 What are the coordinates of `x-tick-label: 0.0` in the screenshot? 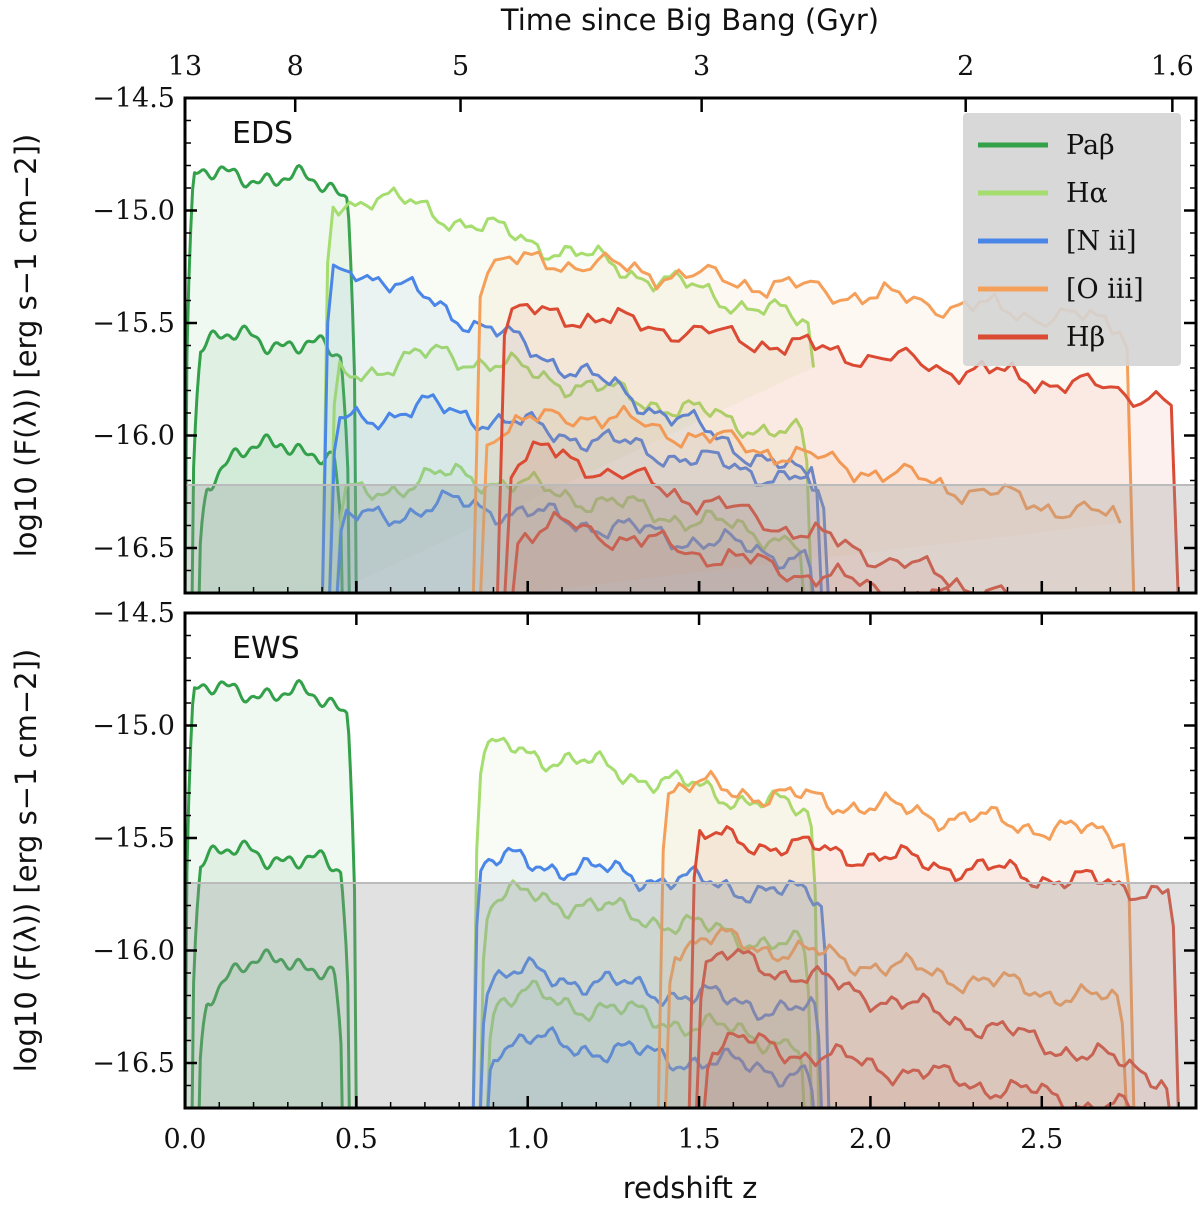 It's located at (185, 1139).